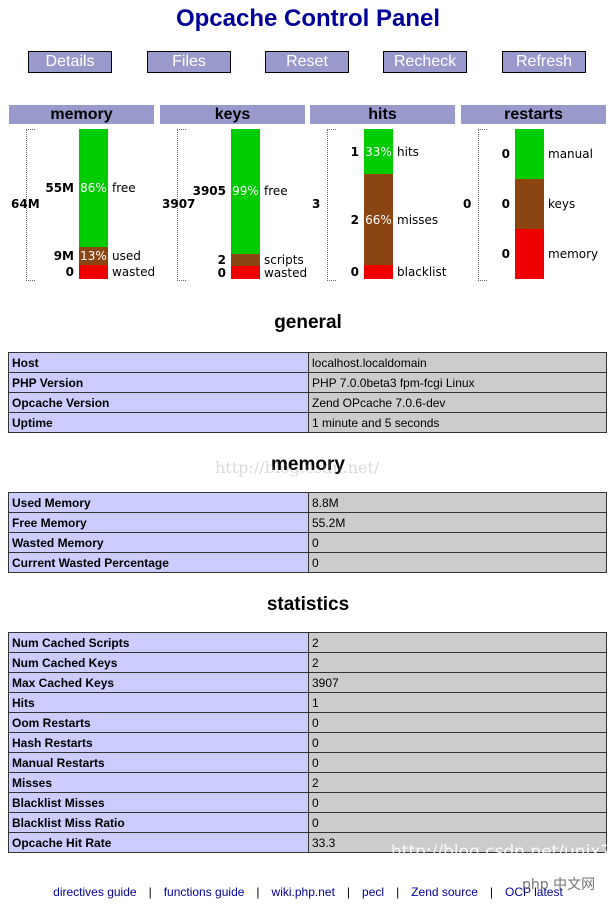 The height and width of the screenshot is (917, 616). I want to click on table-key: Manual Restarts, so click(158, 762).